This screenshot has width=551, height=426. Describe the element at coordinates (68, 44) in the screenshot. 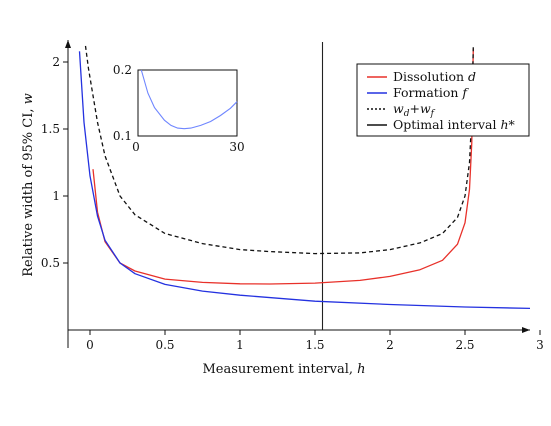

I see `y-axis-arrow` at that location.